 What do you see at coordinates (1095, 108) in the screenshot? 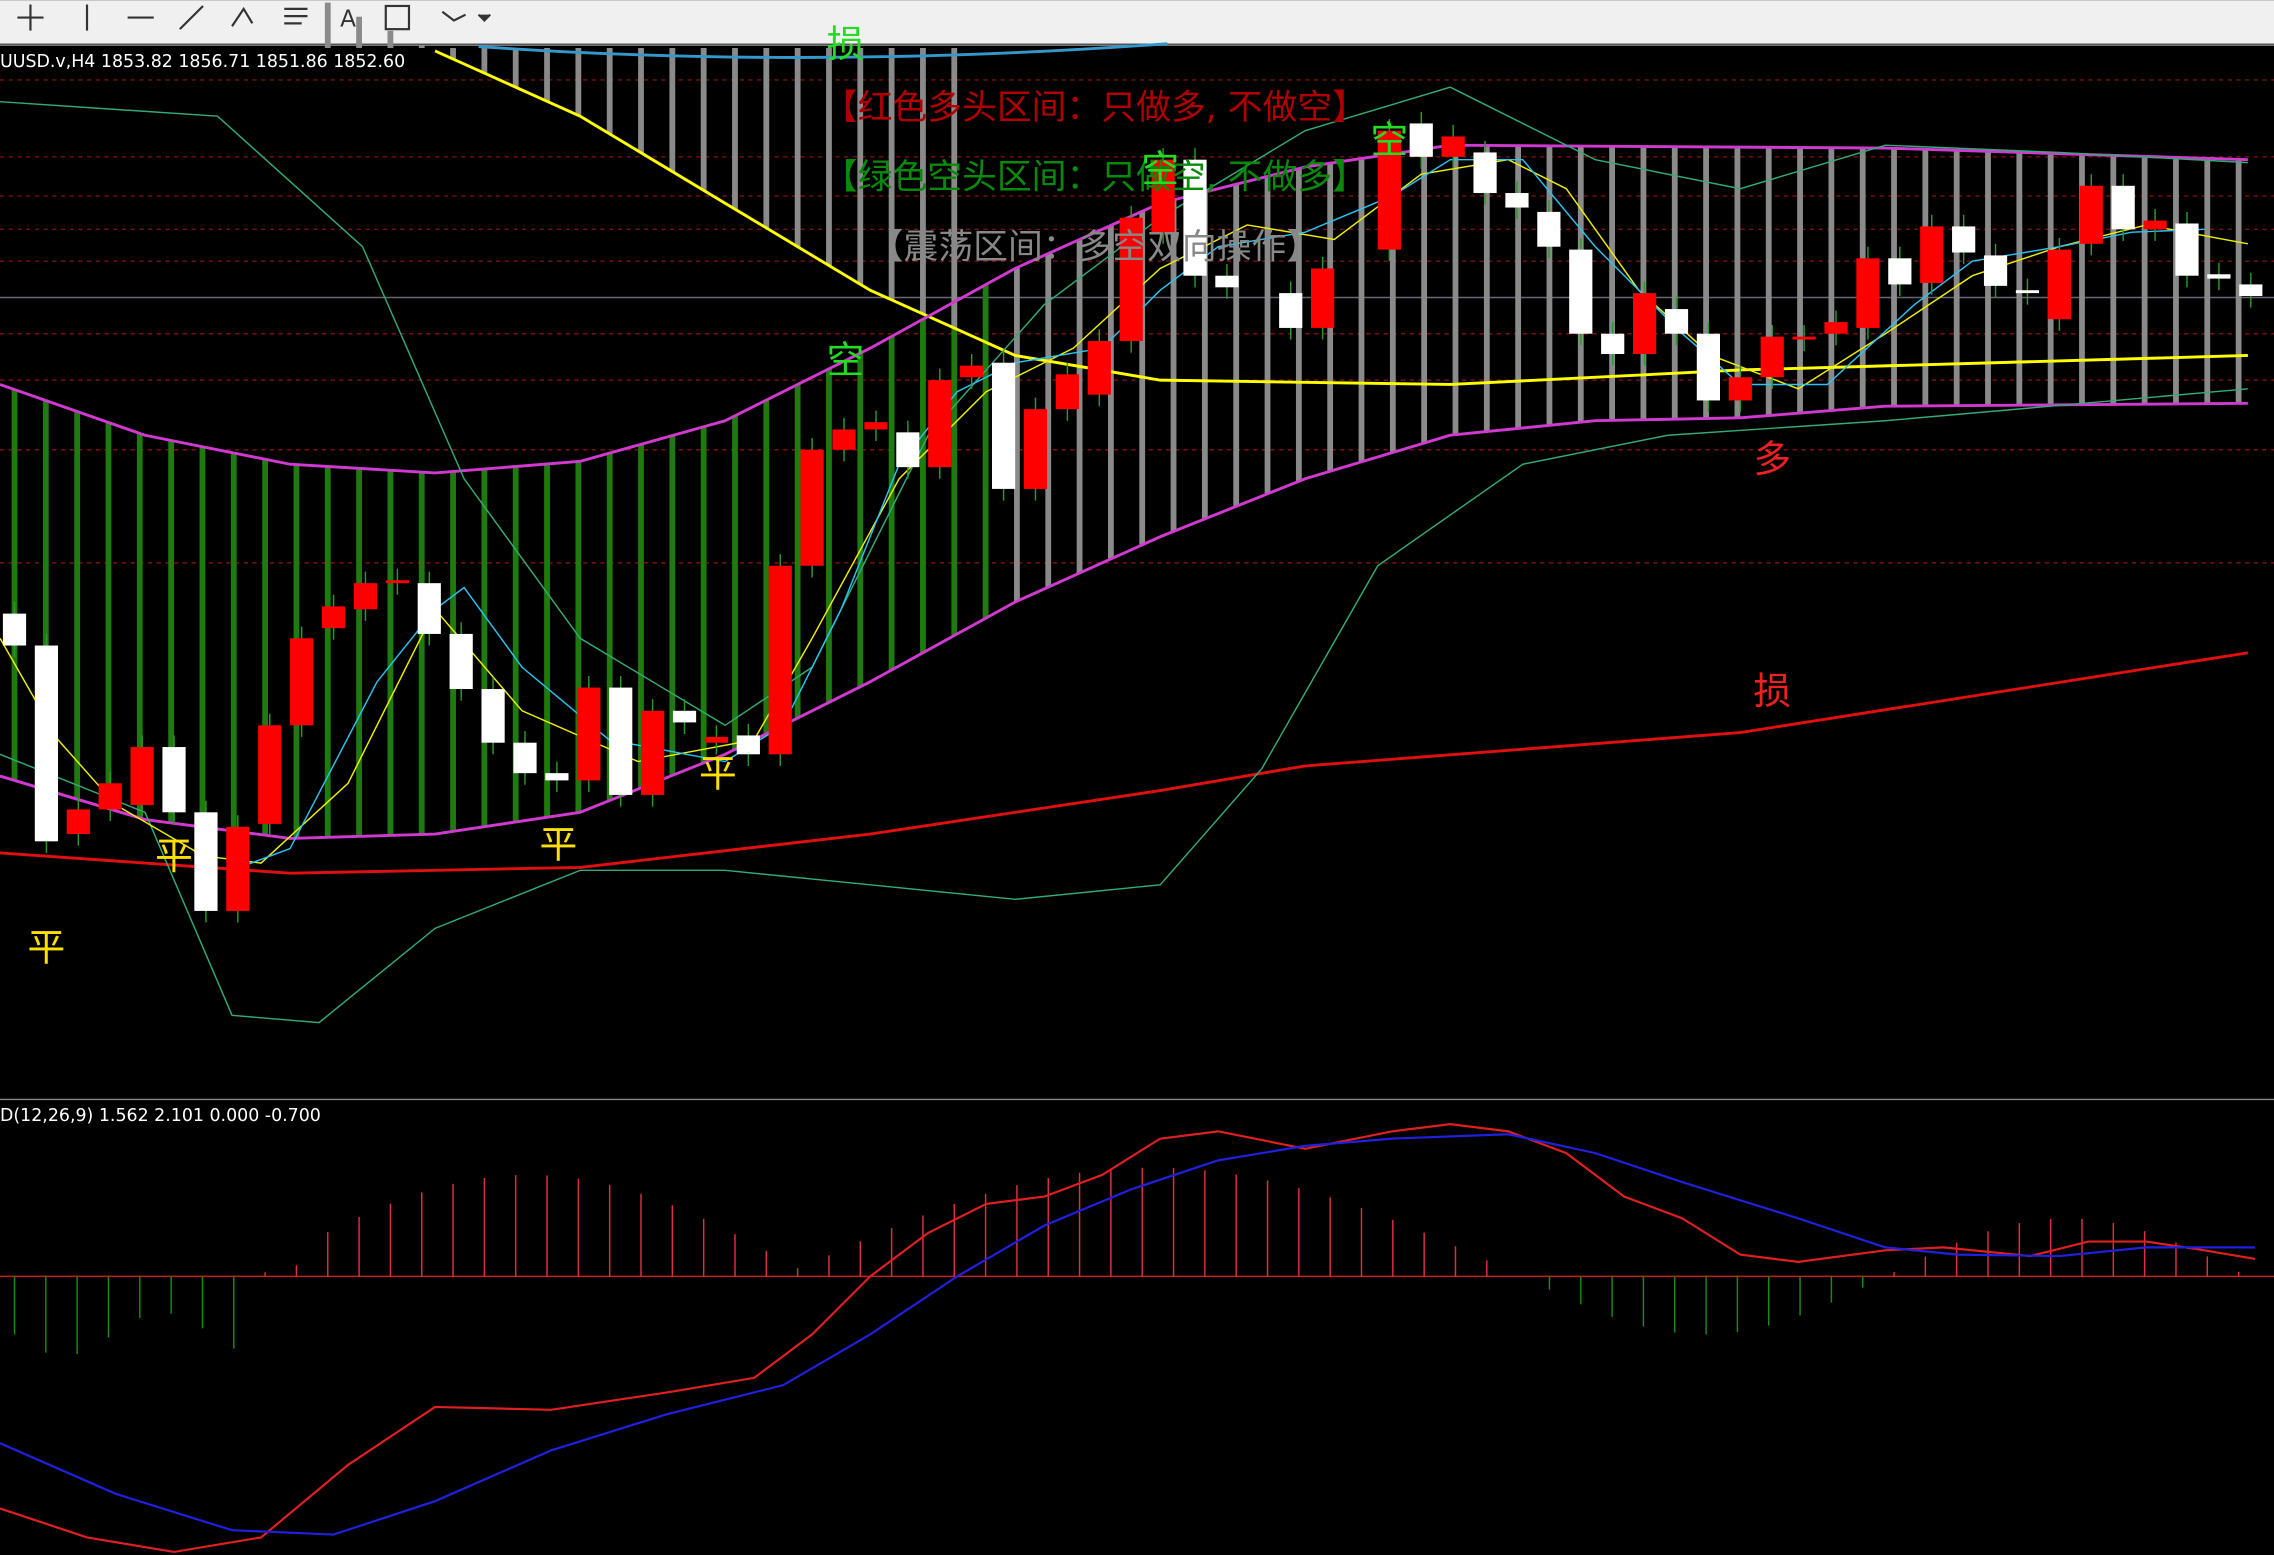
I see `annotation: 【红色多头区间：只做多, 不做空】` at bounding box center [1095, 108].